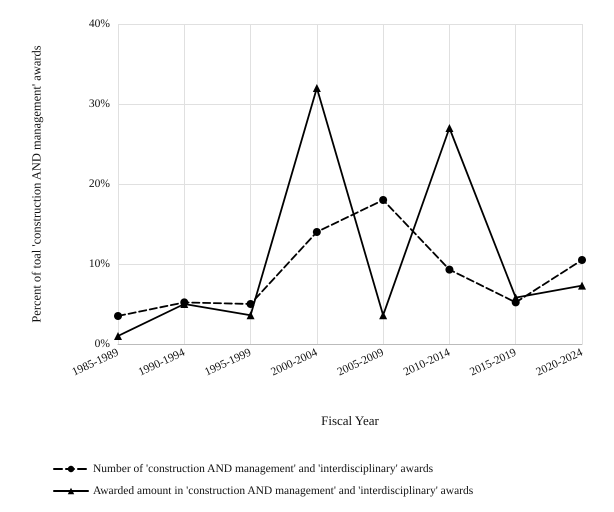 This screenshot has width=614, height=512. I want to click on y-tick-label: 40%, so click(99, 24).